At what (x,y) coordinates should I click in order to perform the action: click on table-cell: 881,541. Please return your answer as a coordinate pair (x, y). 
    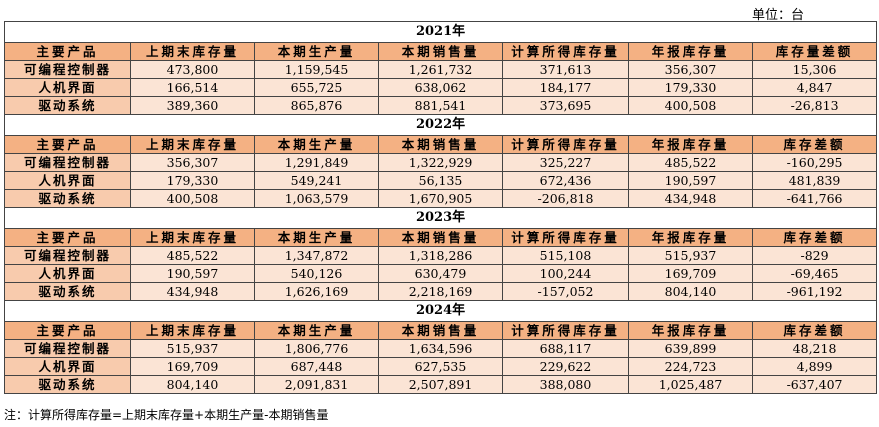
    Looking at the image, I should click on (440, 105).